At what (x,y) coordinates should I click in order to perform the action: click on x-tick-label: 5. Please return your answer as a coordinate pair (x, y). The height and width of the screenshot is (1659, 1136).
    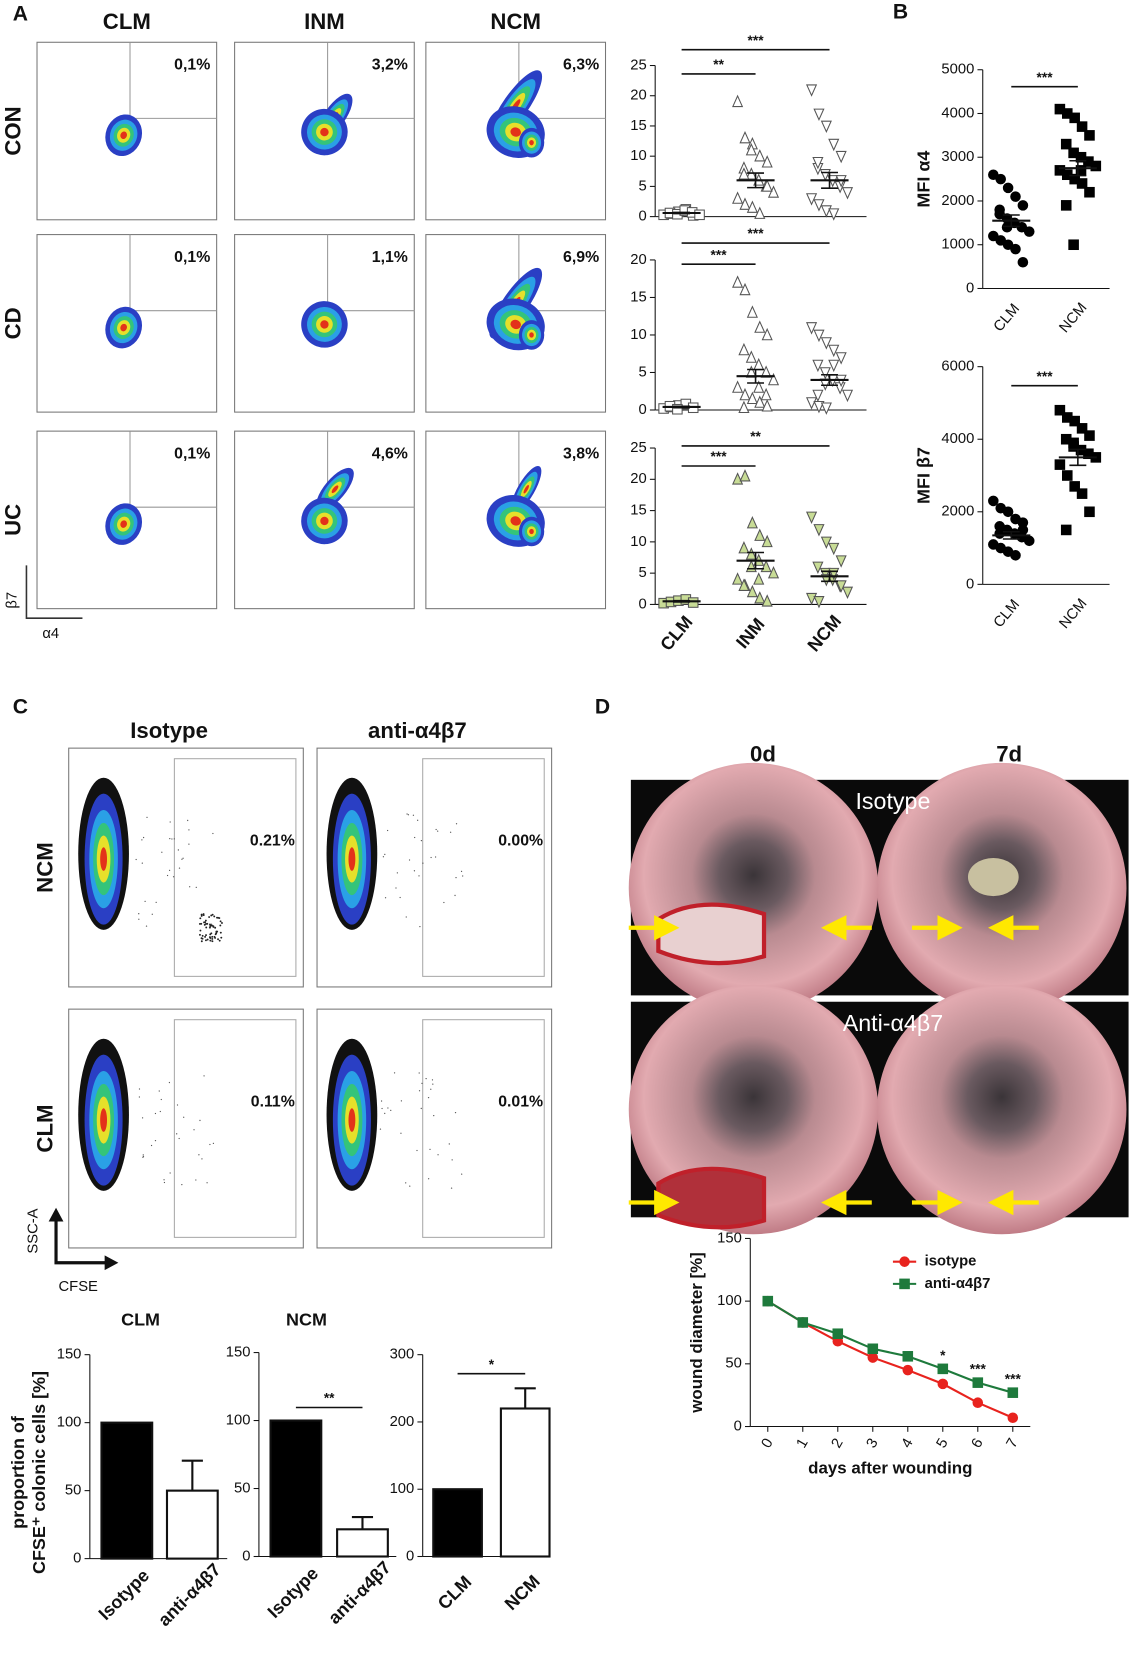
    Looking at the image, I should click on (943, 1443).